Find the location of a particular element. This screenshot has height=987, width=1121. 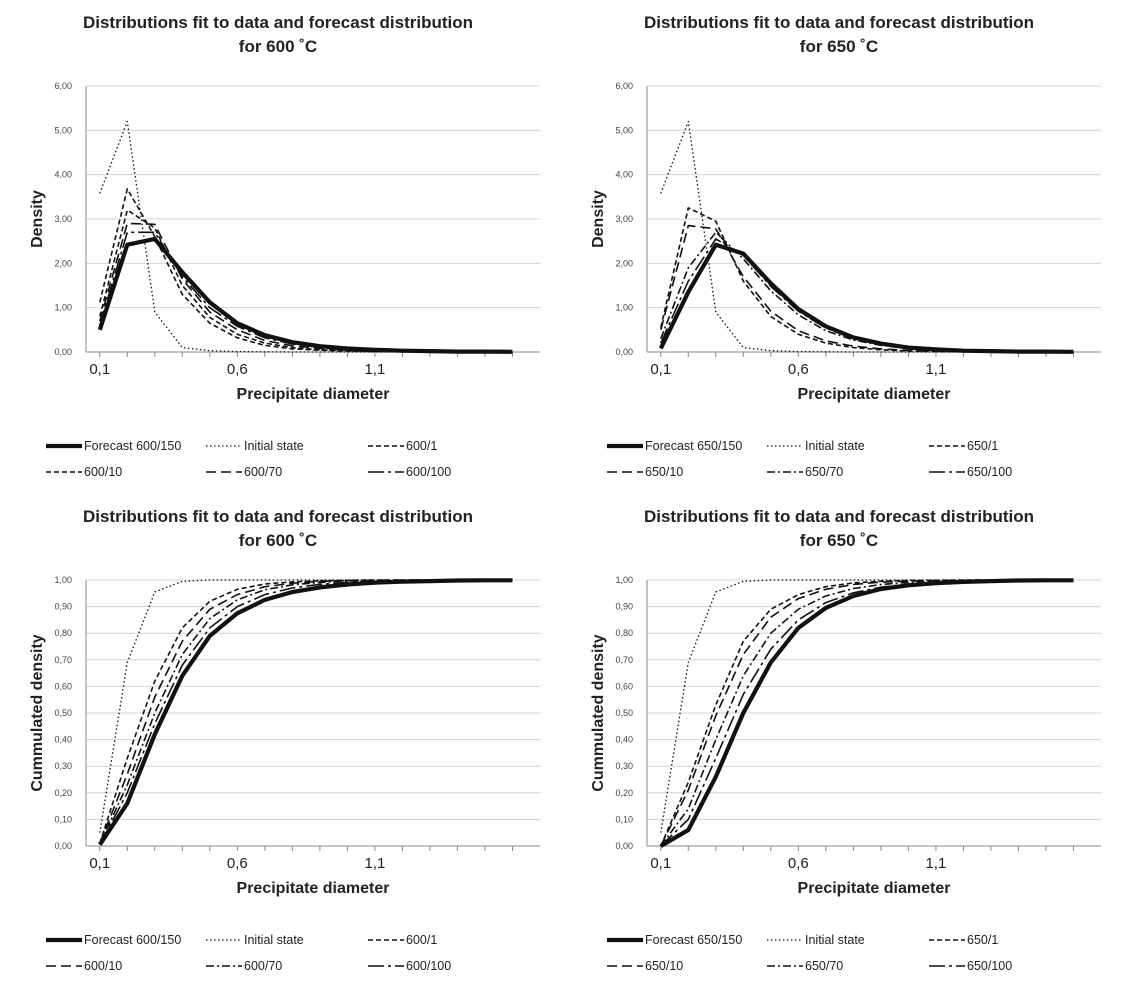

chart-subtitle: for 600 ˚C is located at coordinates (278, 540).